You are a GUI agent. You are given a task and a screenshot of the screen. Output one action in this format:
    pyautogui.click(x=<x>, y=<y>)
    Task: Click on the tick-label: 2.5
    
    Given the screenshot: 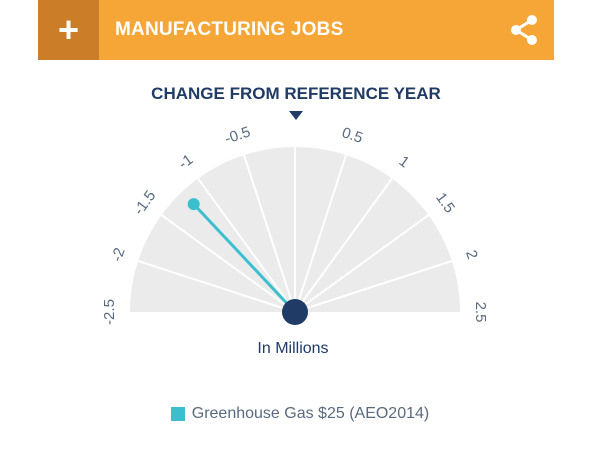 What is the action you would take?
    pyautogui.click(x=480, y=312)
    